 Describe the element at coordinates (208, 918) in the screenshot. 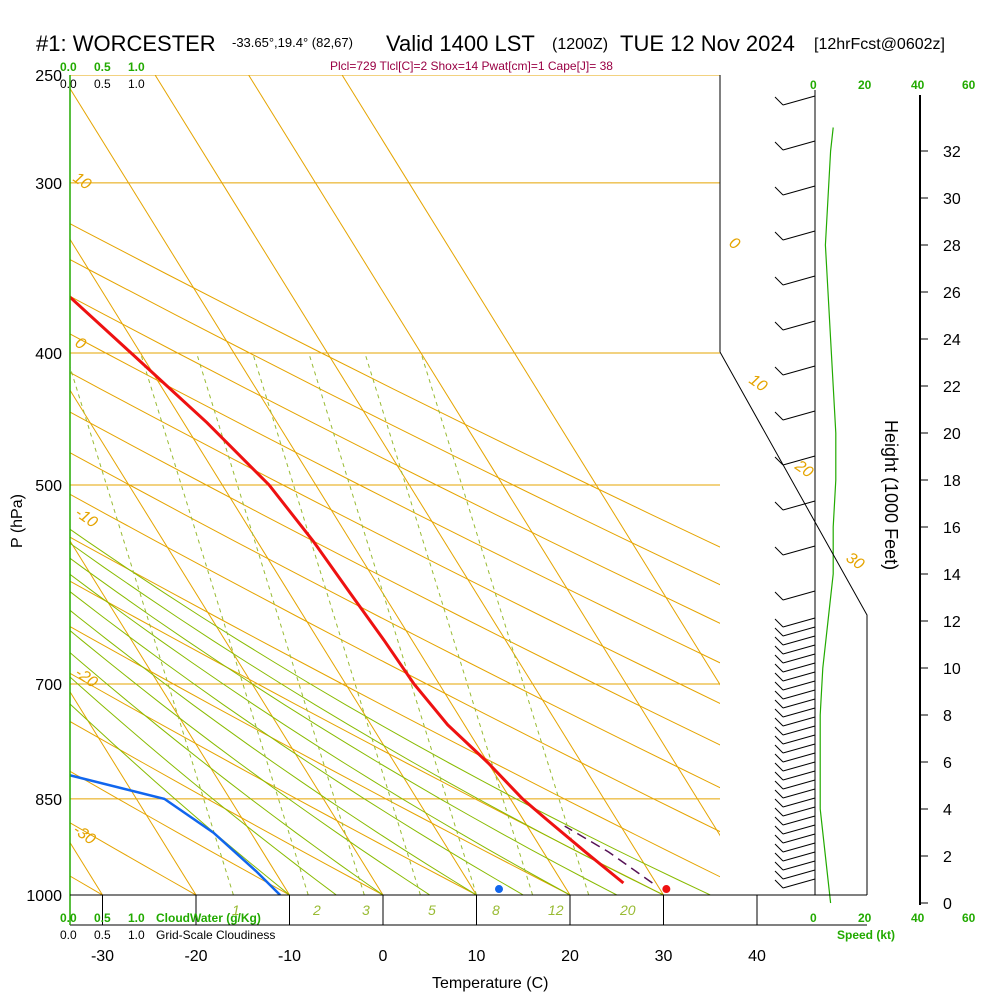

I see `cloudwater-label: CloudWater (g/Kg)` at that location.